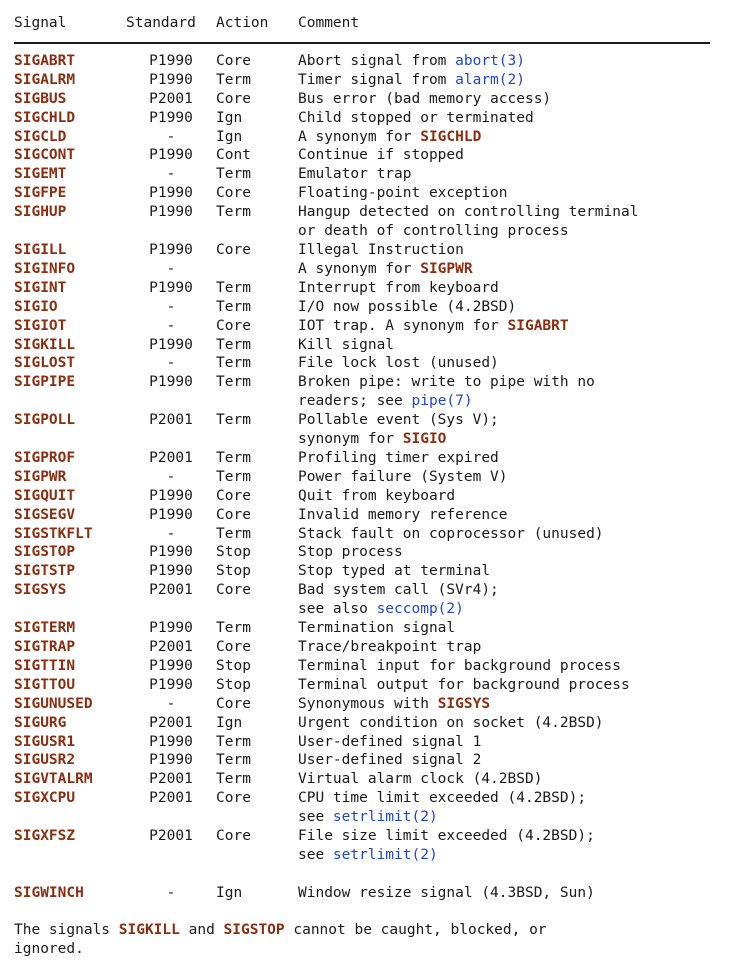 The width and height of the screenshot is (739, 972). I want to click on text-run: Synonymous with, so click(368, 703).